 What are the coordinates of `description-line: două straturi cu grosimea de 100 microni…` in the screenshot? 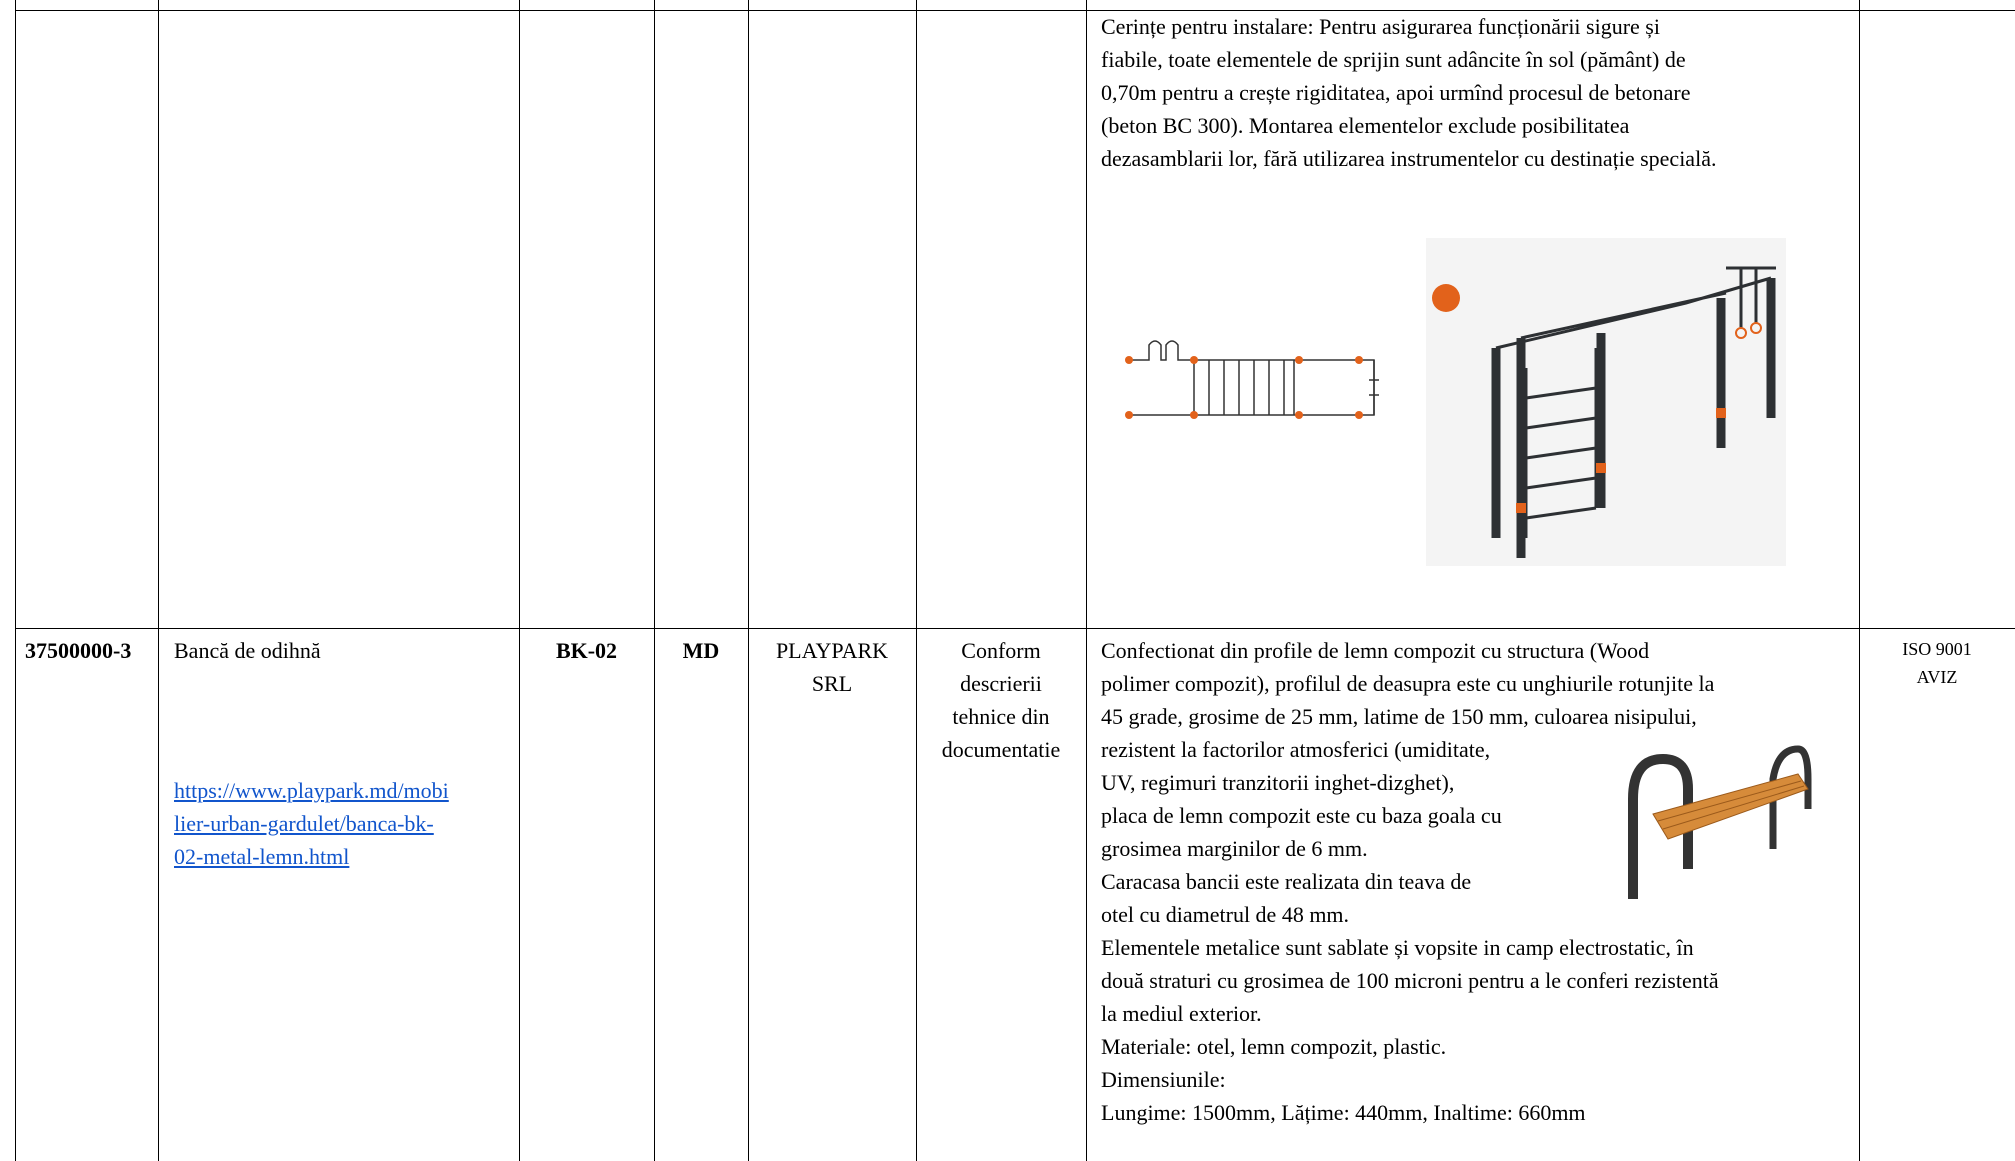 It's located at (1410, 980).